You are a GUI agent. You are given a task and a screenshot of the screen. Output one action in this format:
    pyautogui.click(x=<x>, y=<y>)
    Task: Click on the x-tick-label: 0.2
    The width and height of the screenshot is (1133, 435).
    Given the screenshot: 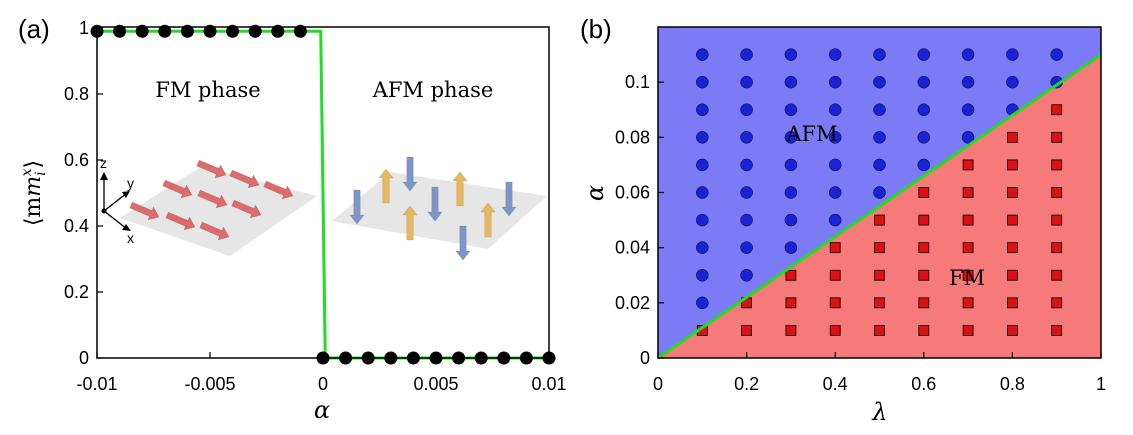 What is the action you would take?
    pyautogui.click(x=746, y=384)
    